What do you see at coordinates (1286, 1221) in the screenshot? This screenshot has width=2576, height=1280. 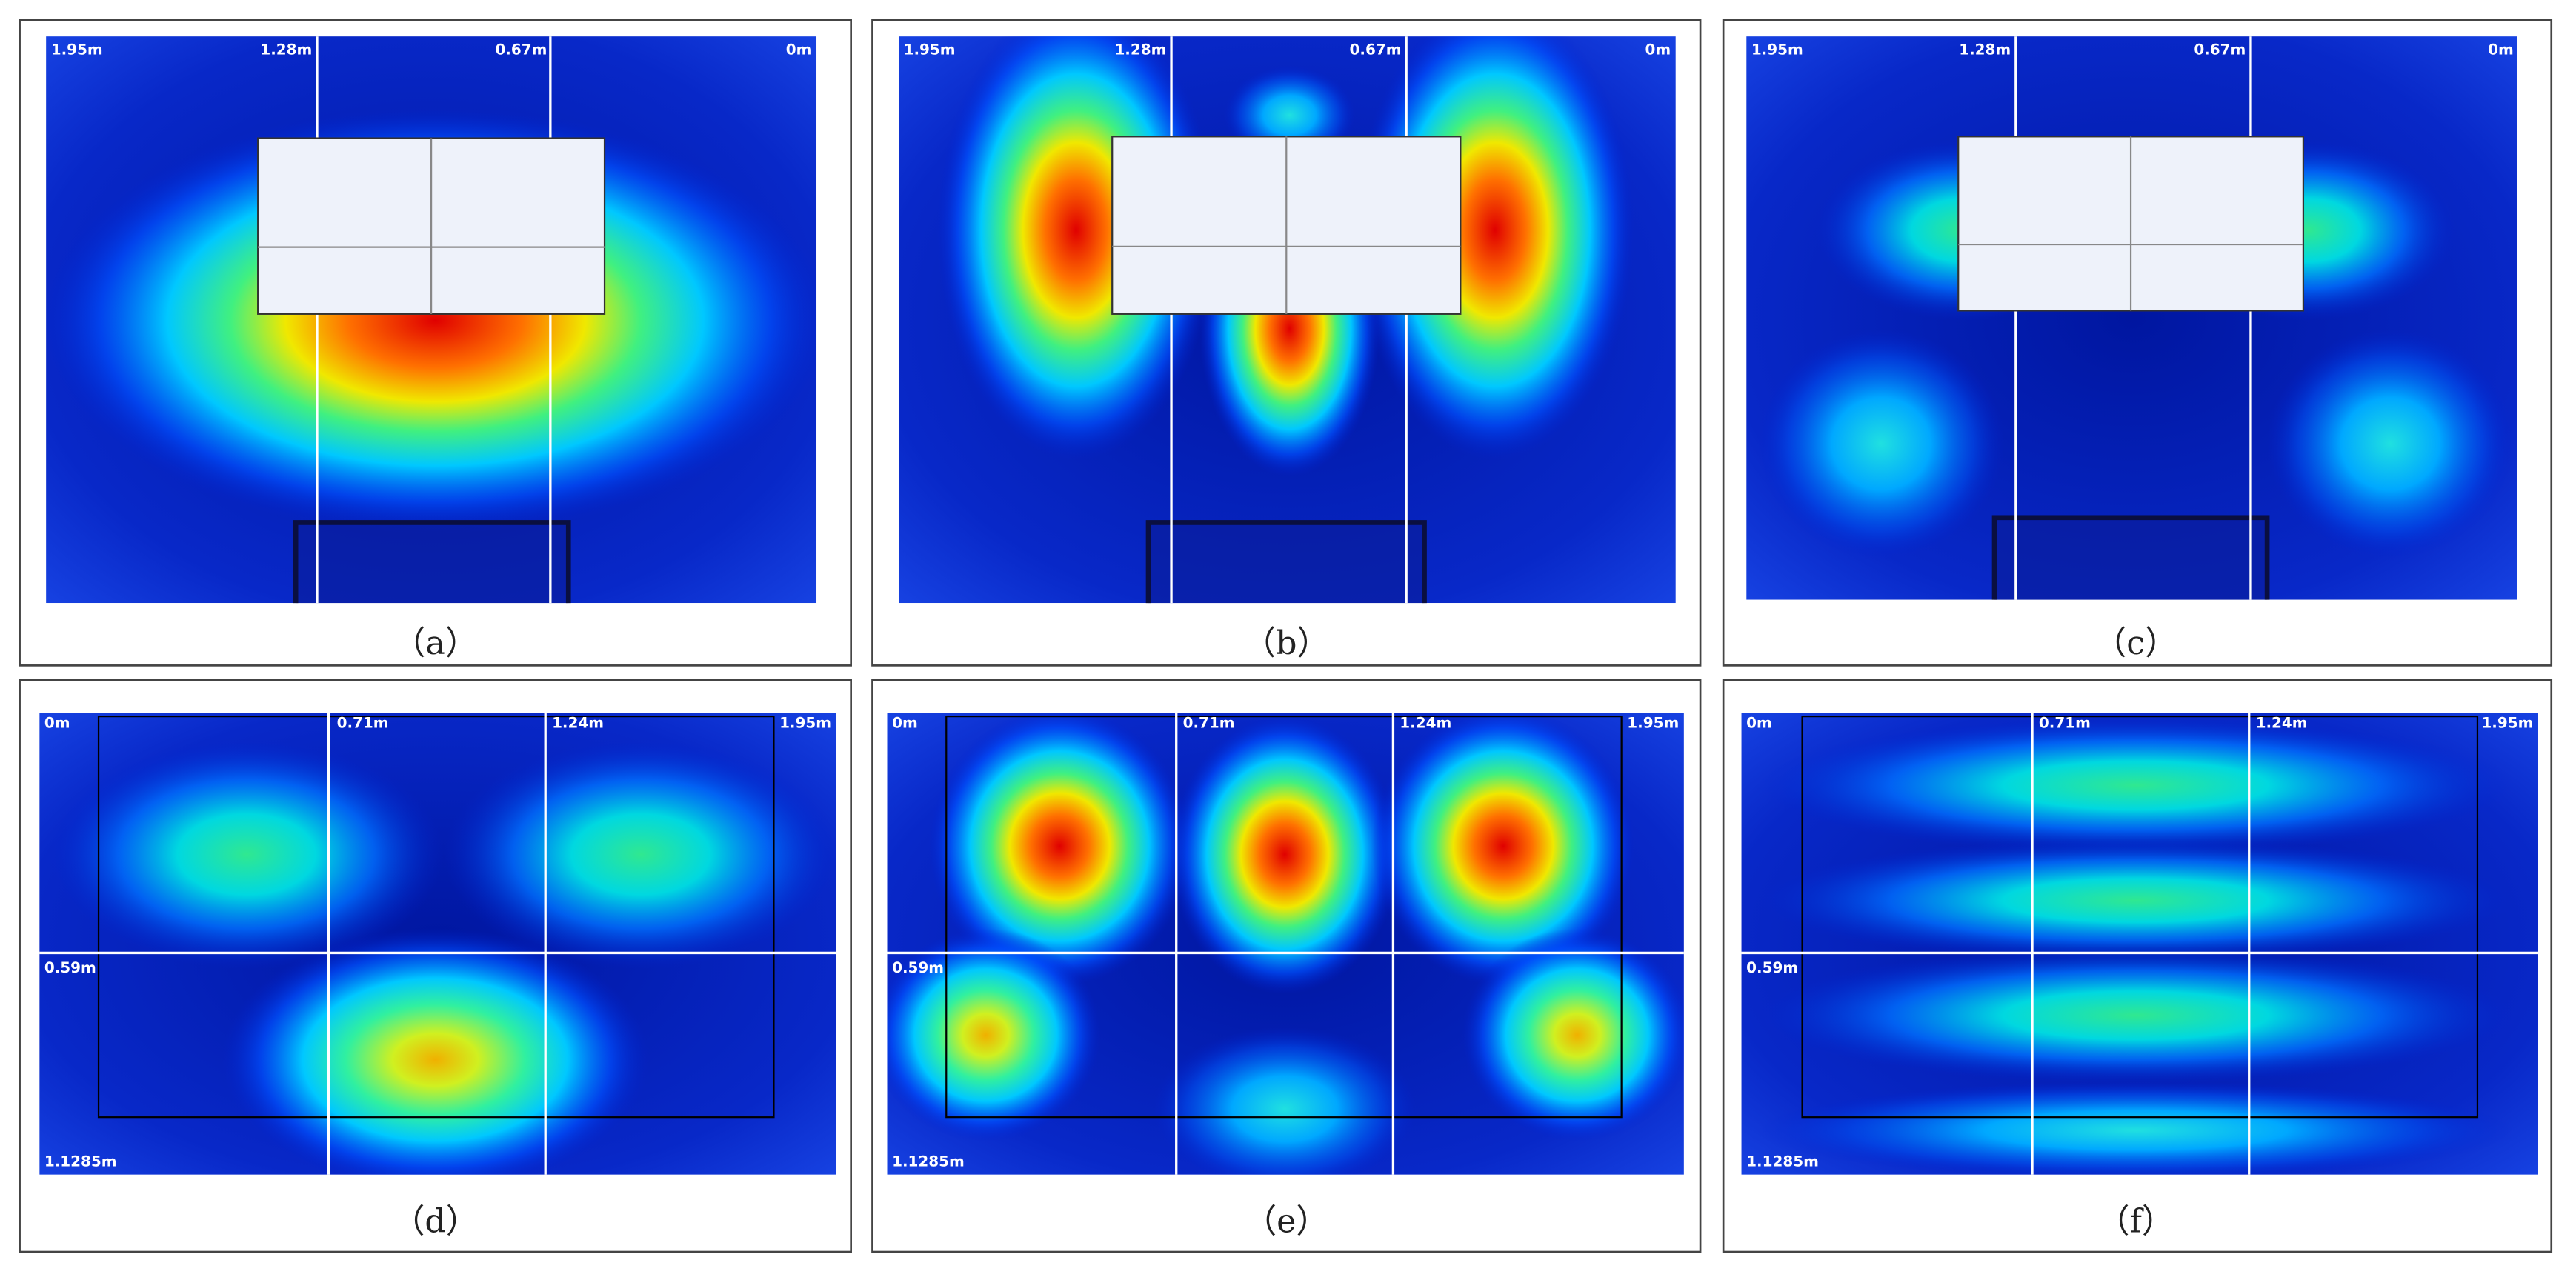 I see `caption: （e）` at bounding box center [1286, 1221].